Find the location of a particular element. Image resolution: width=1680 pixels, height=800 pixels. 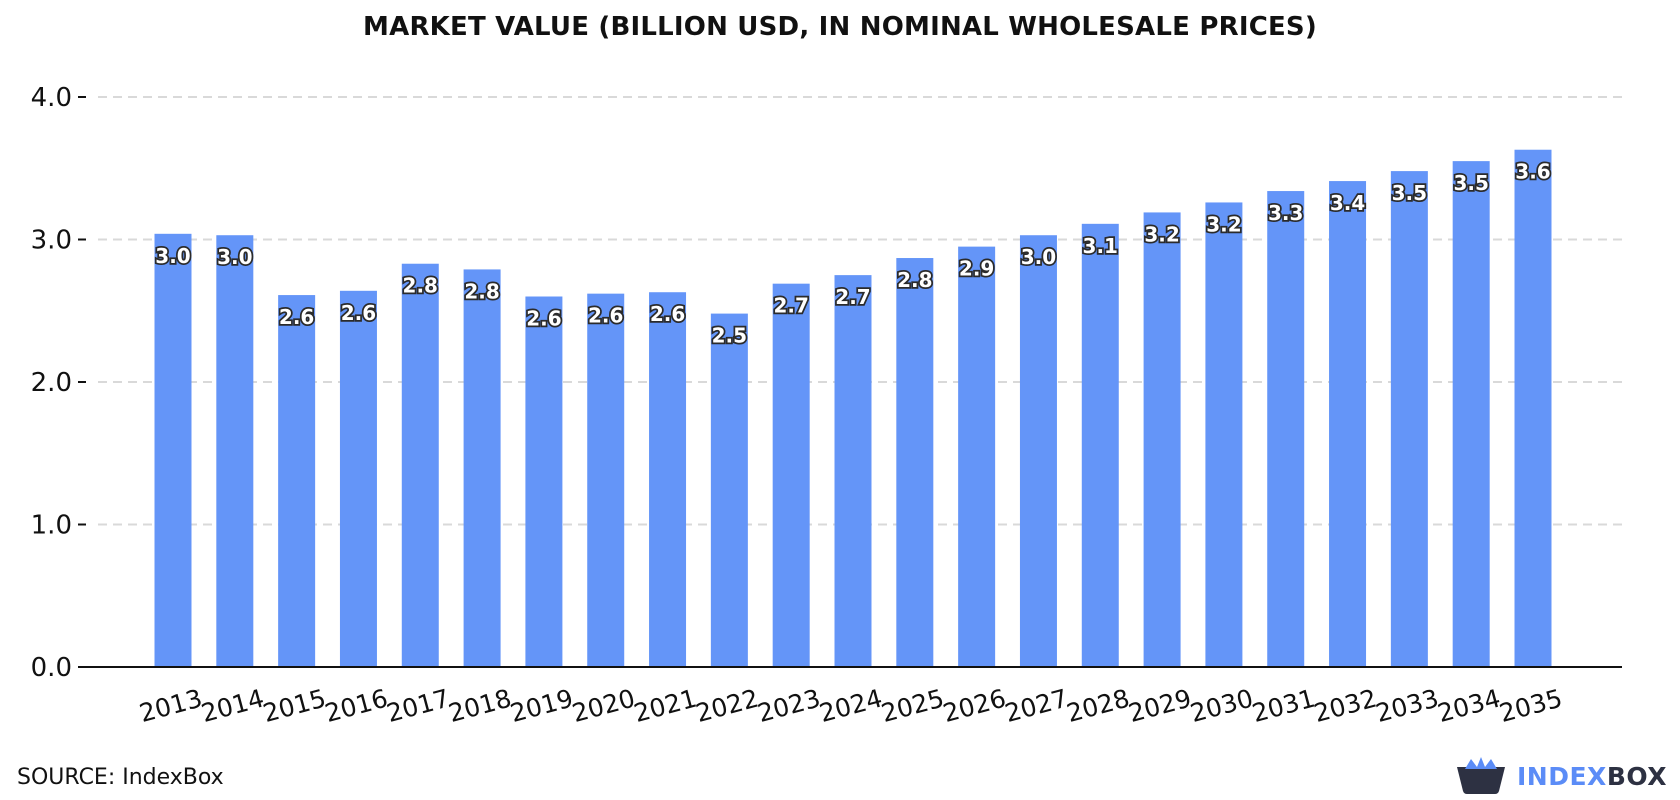

y-tick-label: 4.0 is located at coordinates (51, 98).